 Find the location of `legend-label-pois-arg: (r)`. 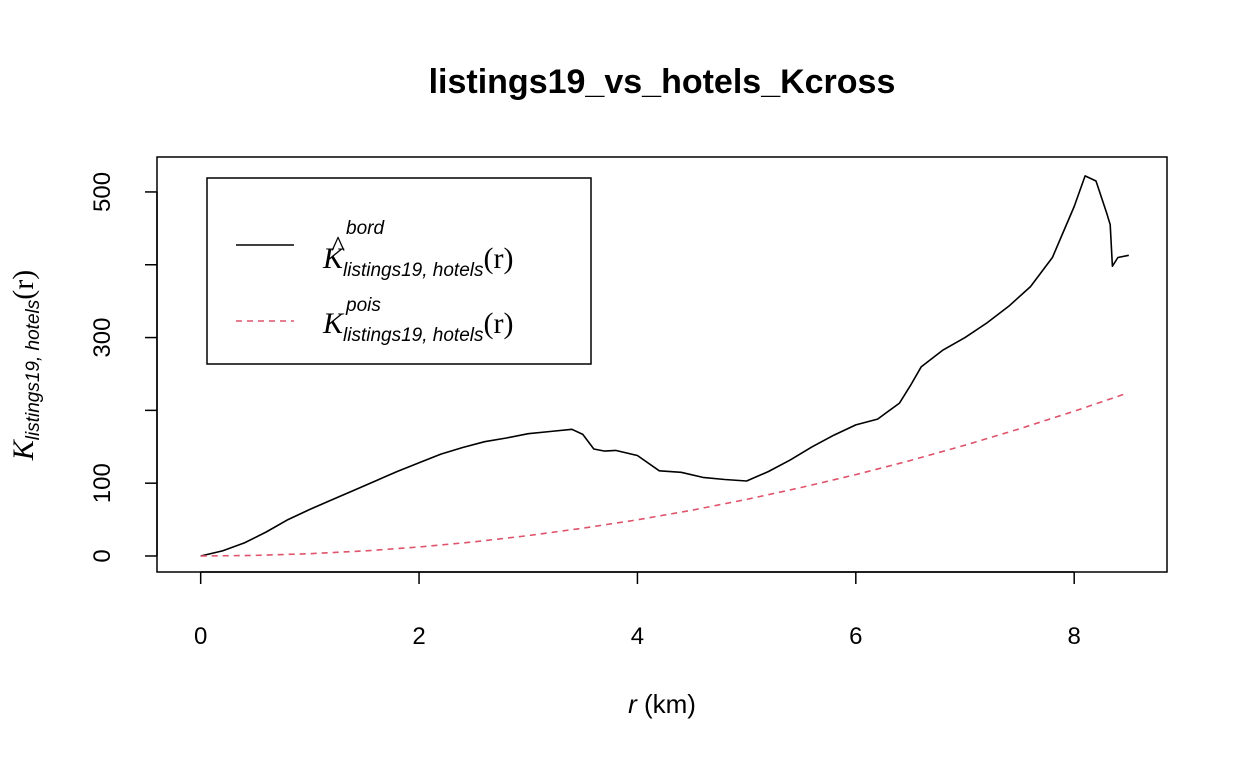

legend-label-pois-arg: (r) is located at coordinates (498, 323).